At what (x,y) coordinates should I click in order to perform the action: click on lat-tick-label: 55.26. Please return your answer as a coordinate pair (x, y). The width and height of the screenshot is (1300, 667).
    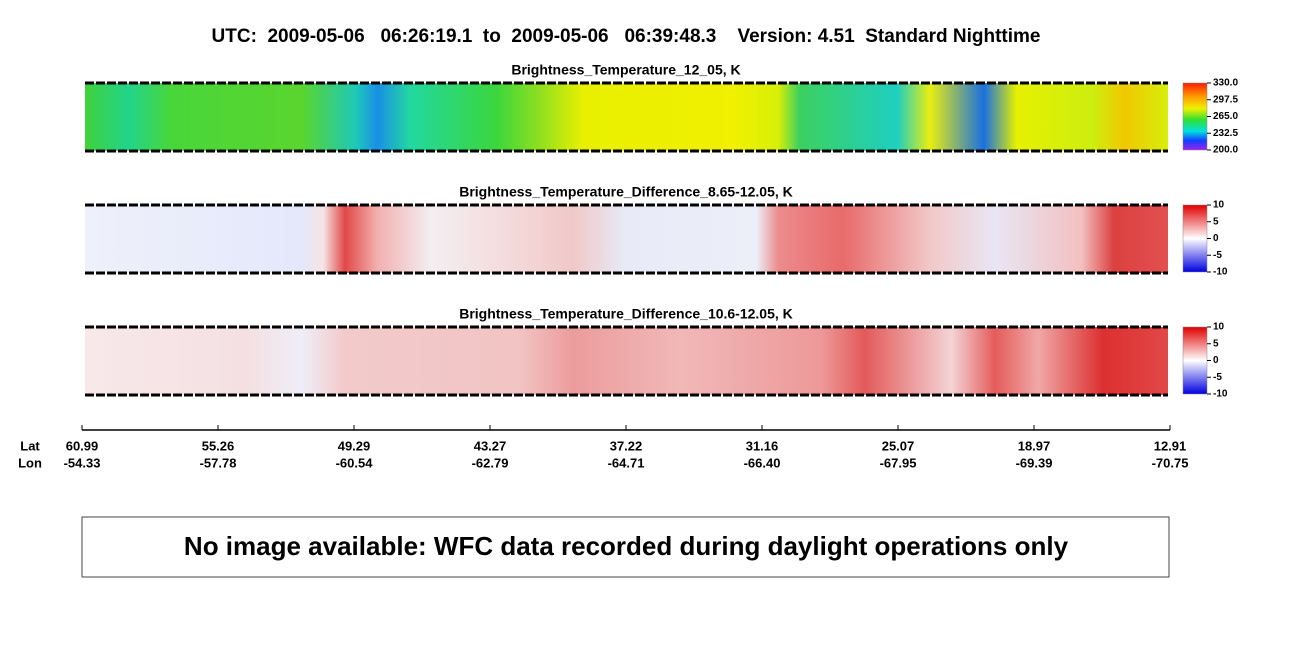
    Looking at the image, I should click on (218, 445).